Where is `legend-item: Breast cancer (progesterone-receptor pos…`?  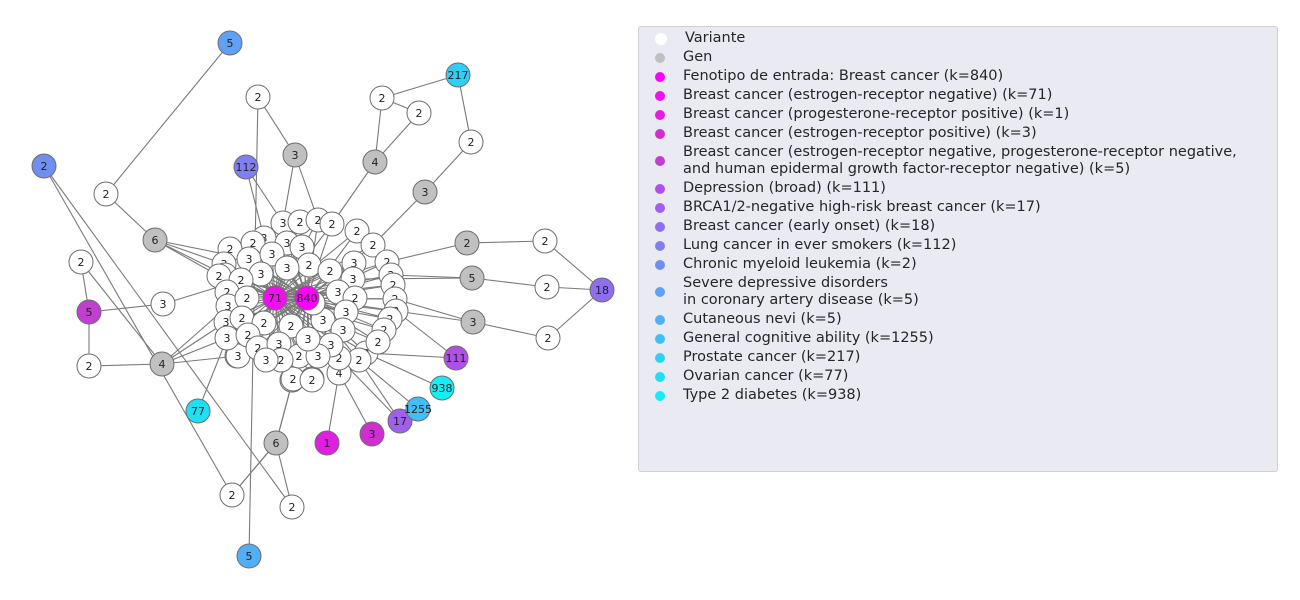
legend-item: Breast cancer (progesterone-receptor pos… is located at coordinates (958, 114).